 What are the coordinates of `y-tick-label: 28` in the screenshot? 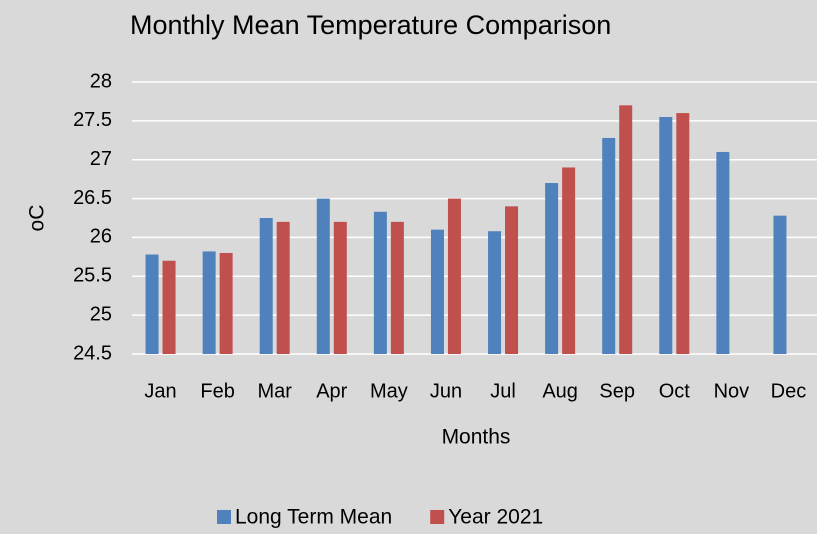 It's located at (101, 81).